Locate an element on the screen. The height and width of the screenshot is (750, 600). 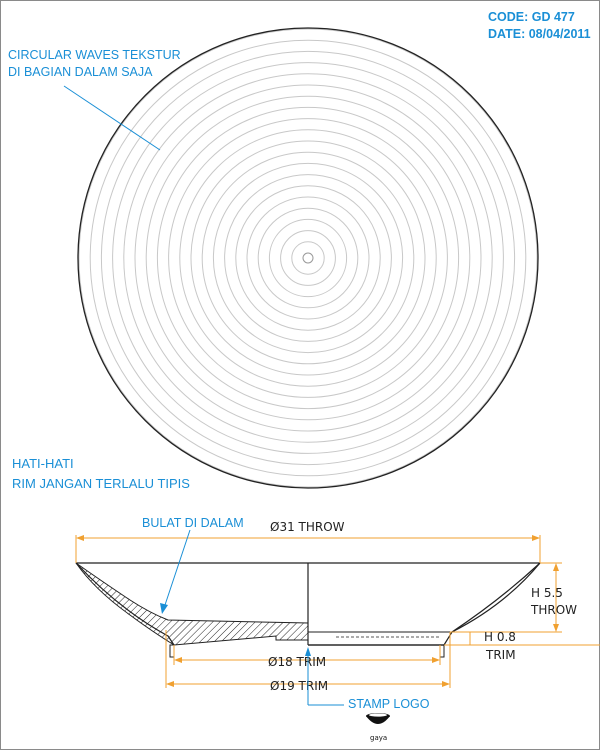
inside-round-leader is located at coordinates (175, 571).